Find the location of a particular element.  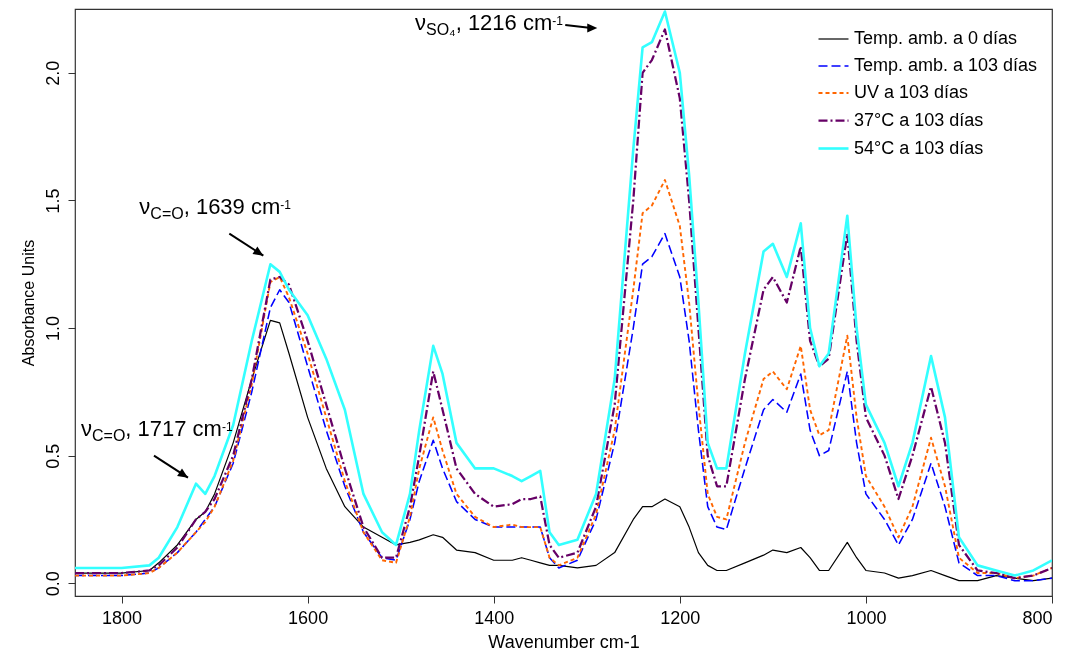

x-tick-label: 1800 is located at coordinates (122, 617).